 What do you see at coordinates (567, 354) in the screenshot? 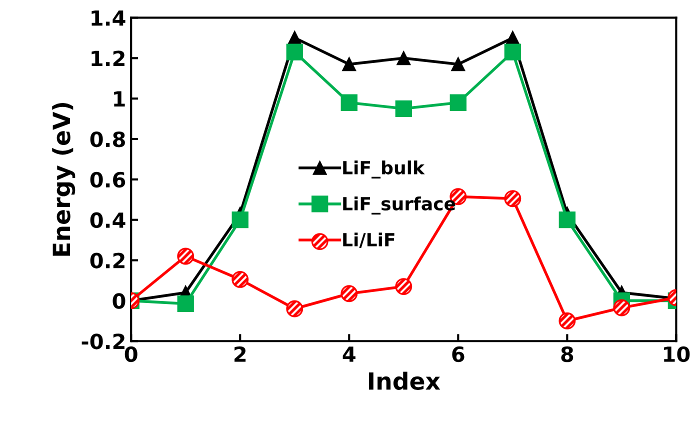
I see `x-tick-label: 8` at bounding box center [567, 354].